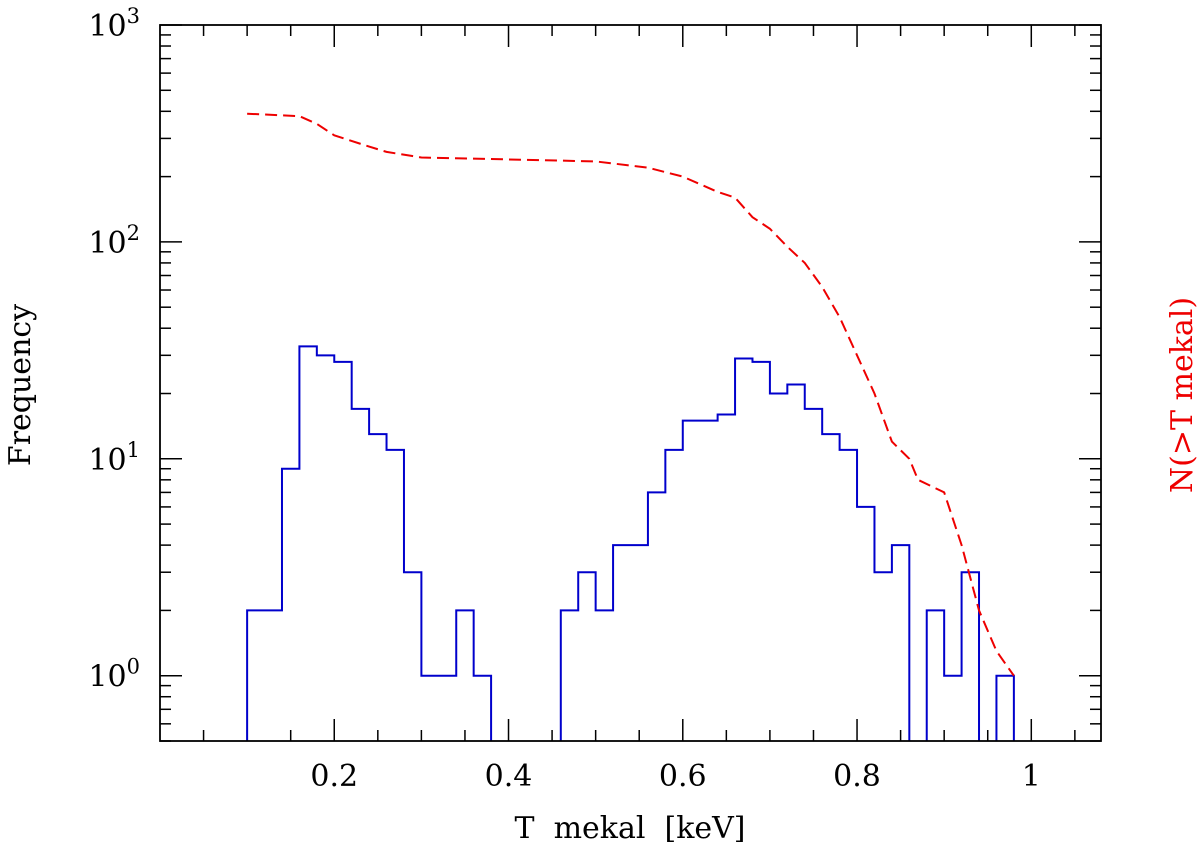 The image size is (1200, 850). What do you see at coordinates (683, 776) in the screenshot?
I see `x-tick-label: 0.6` at bounding box center [683, 776].